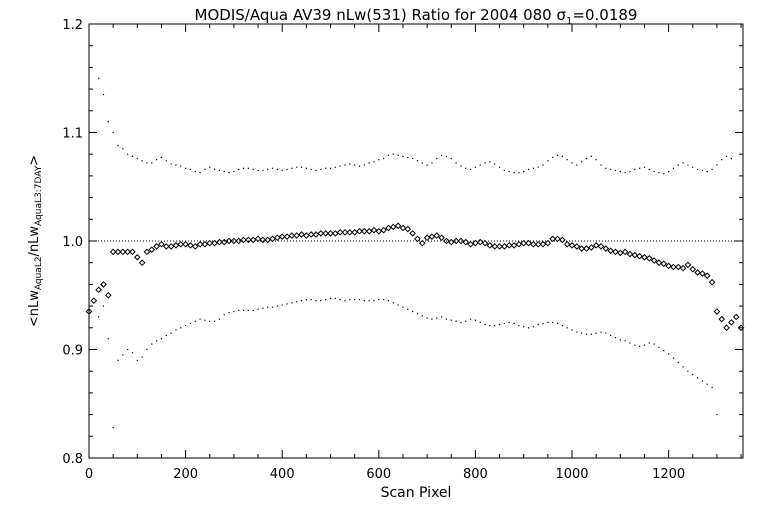 The height and width of the screenshot is (512, 768). What do you see at coordinates (604, 15) in the screenshot?
I see `title-sigma-value: =0.0189` at bounding box center [604, 15].